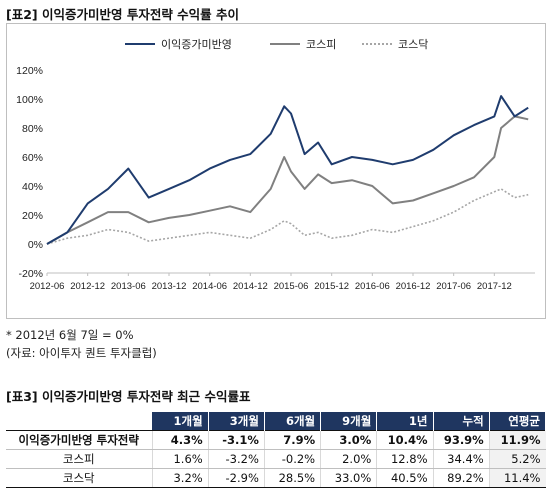 The image size is (553, 496). What do you see at coordinates (32, 129) in the screenshot?
I see `y-tick-label: 80%` at bounding box center [32, 129].